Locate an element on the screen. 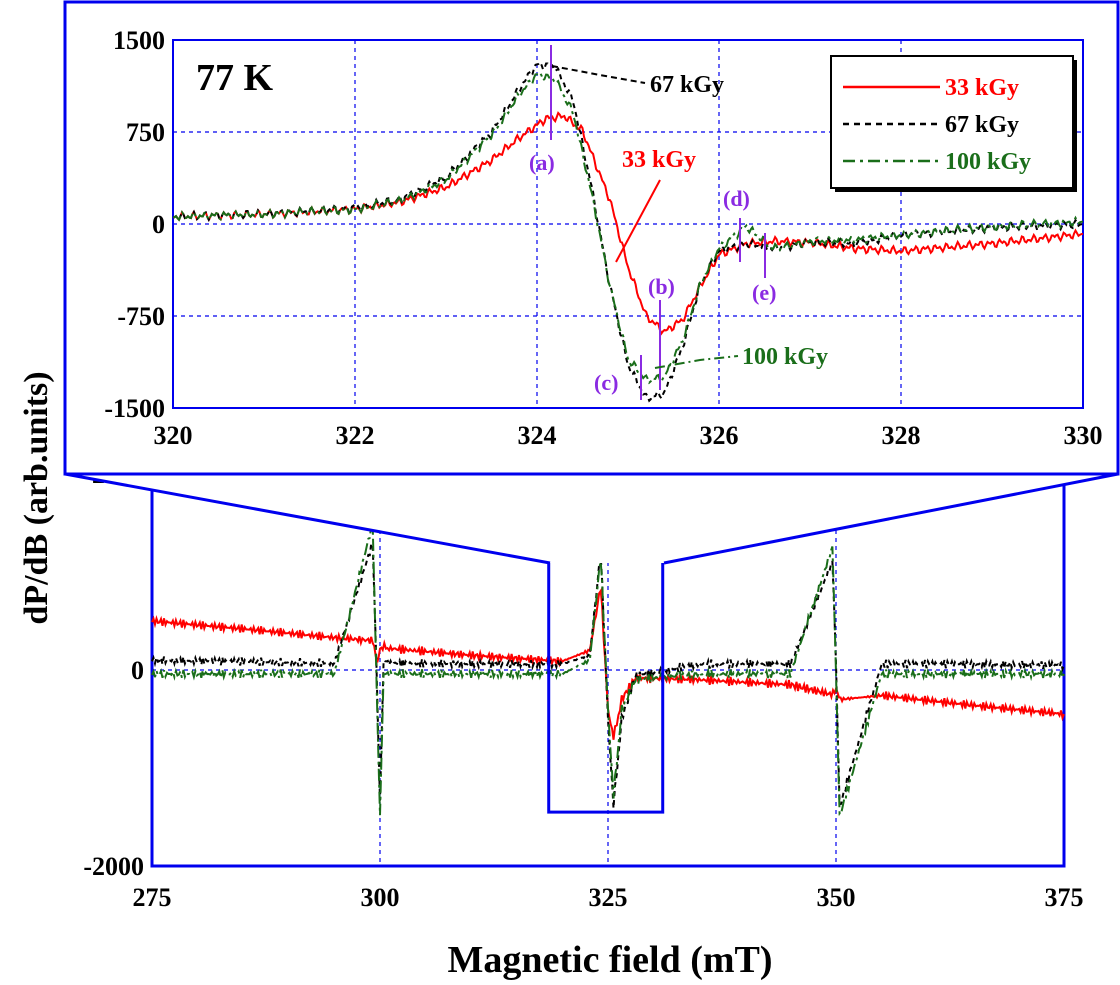 This screenshot has height=985, width=1120. callout-100-line is located at coordinates (696, 362).